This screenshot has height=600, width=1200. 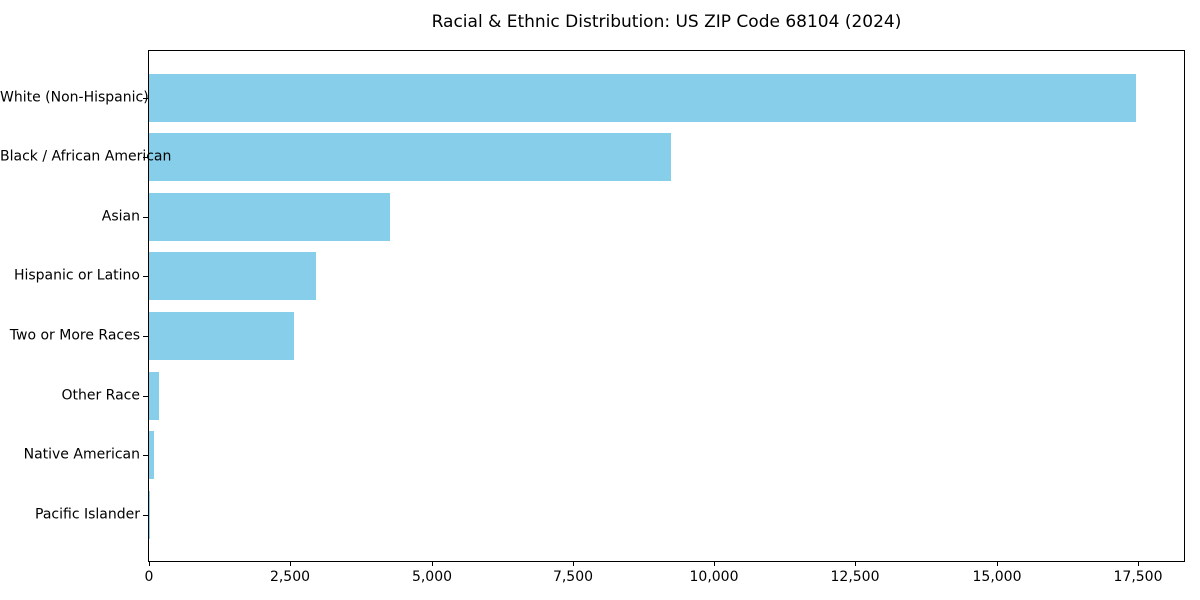 I want to click on y-axis-label-black-african-american: Black / African American, so click(x=86, y=156).